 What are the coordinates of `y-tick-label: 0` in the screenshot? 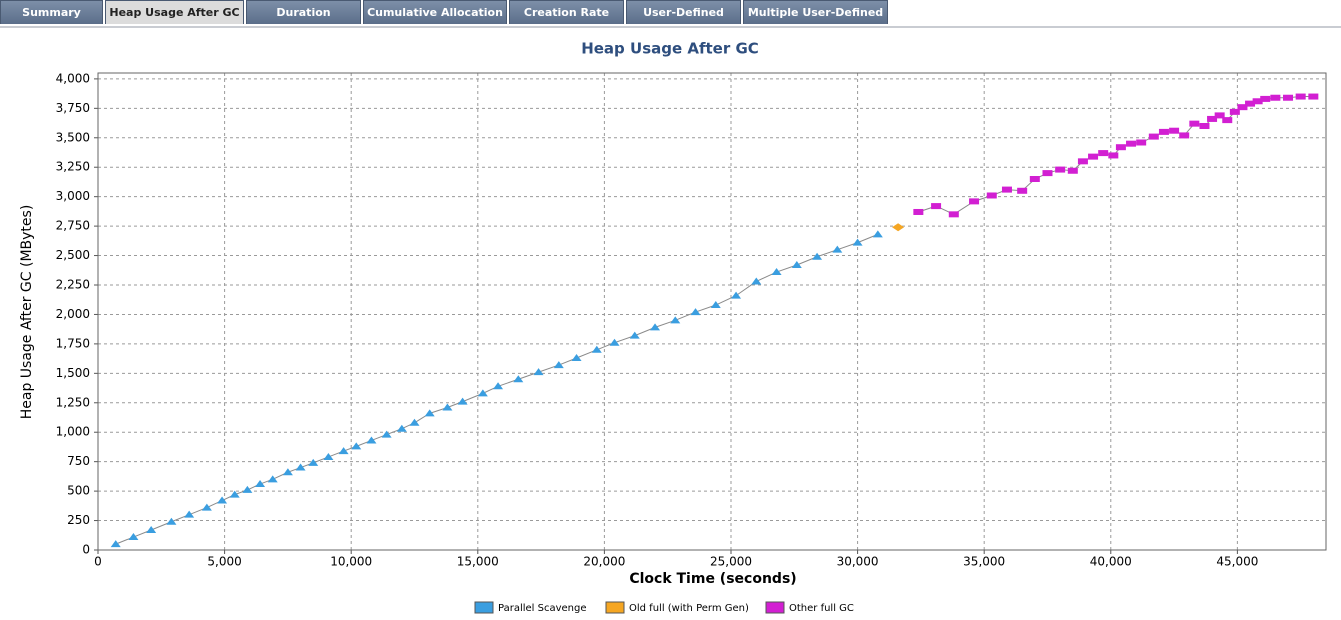 It's located at (86, 550).